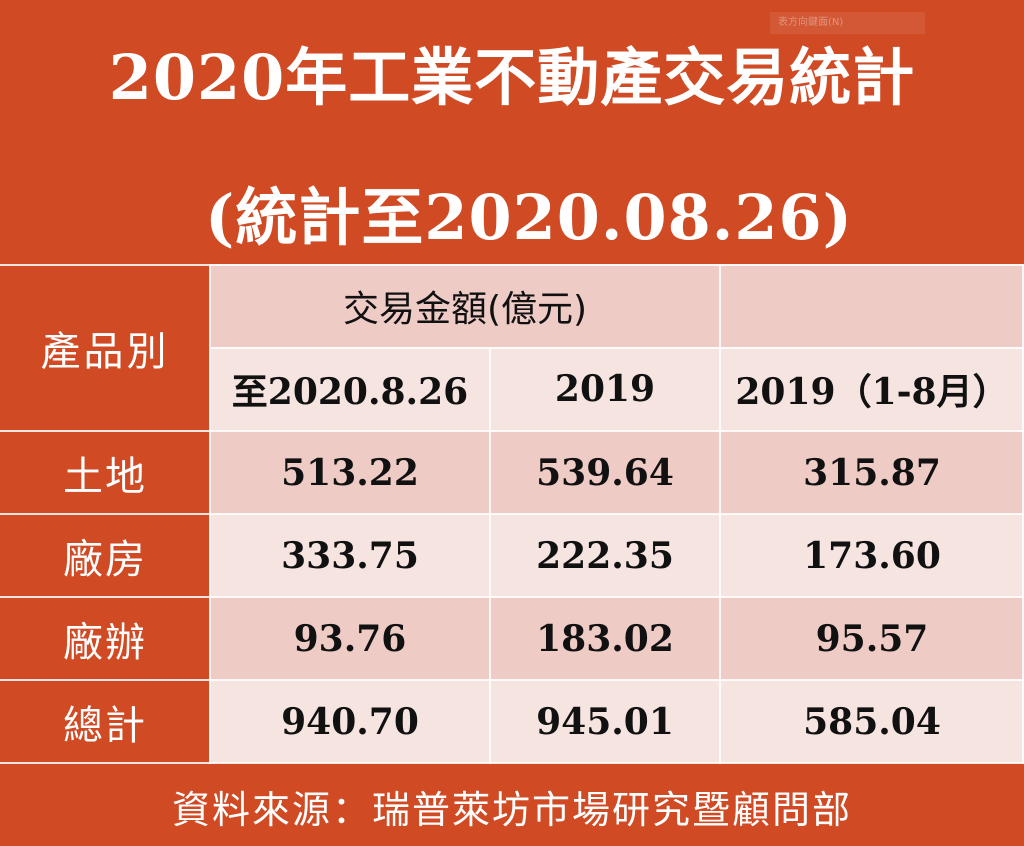  What do you see at coordinates (872, 638) in the screenshot?
I see `table-cell: 95.57` at bounding box center [872, 638].